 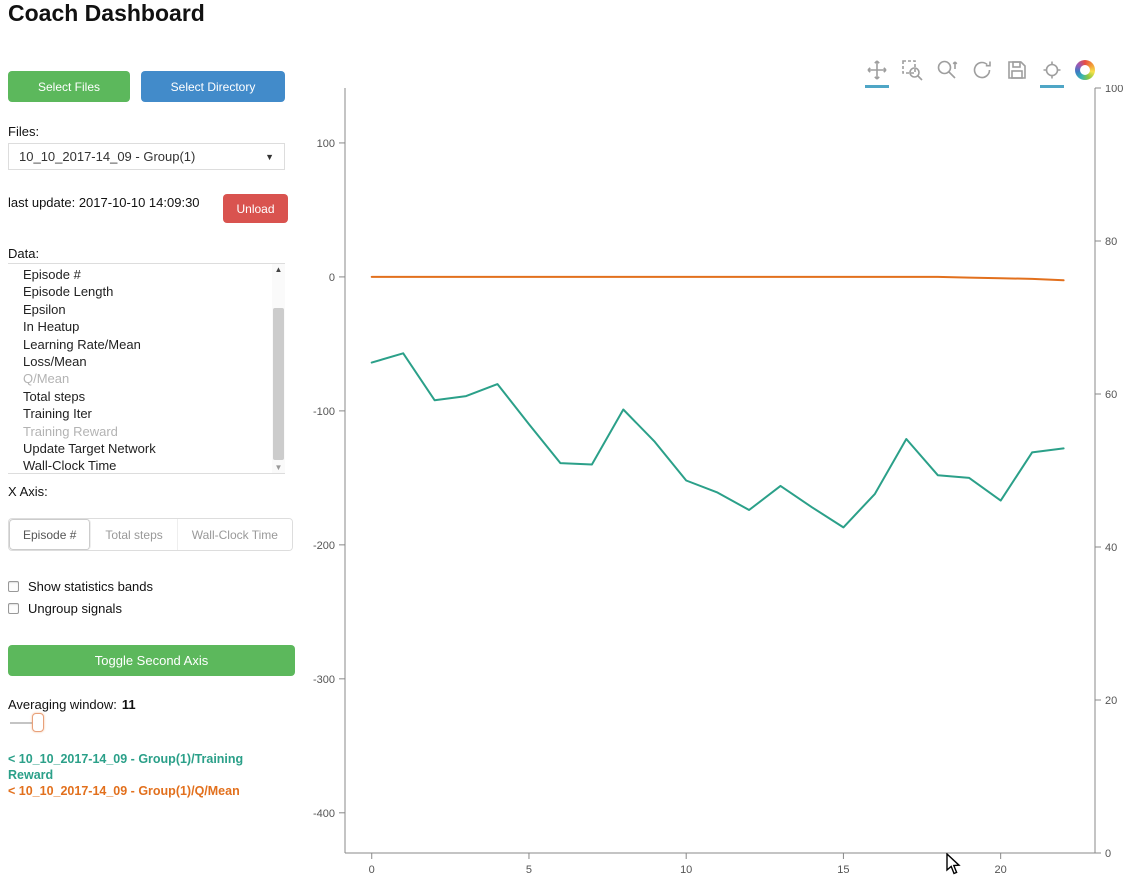 What do you see at coordinates (278, 467) in the screenshot?
I see `scroll-down-icon: ▼` at bounding box center [278, 467].